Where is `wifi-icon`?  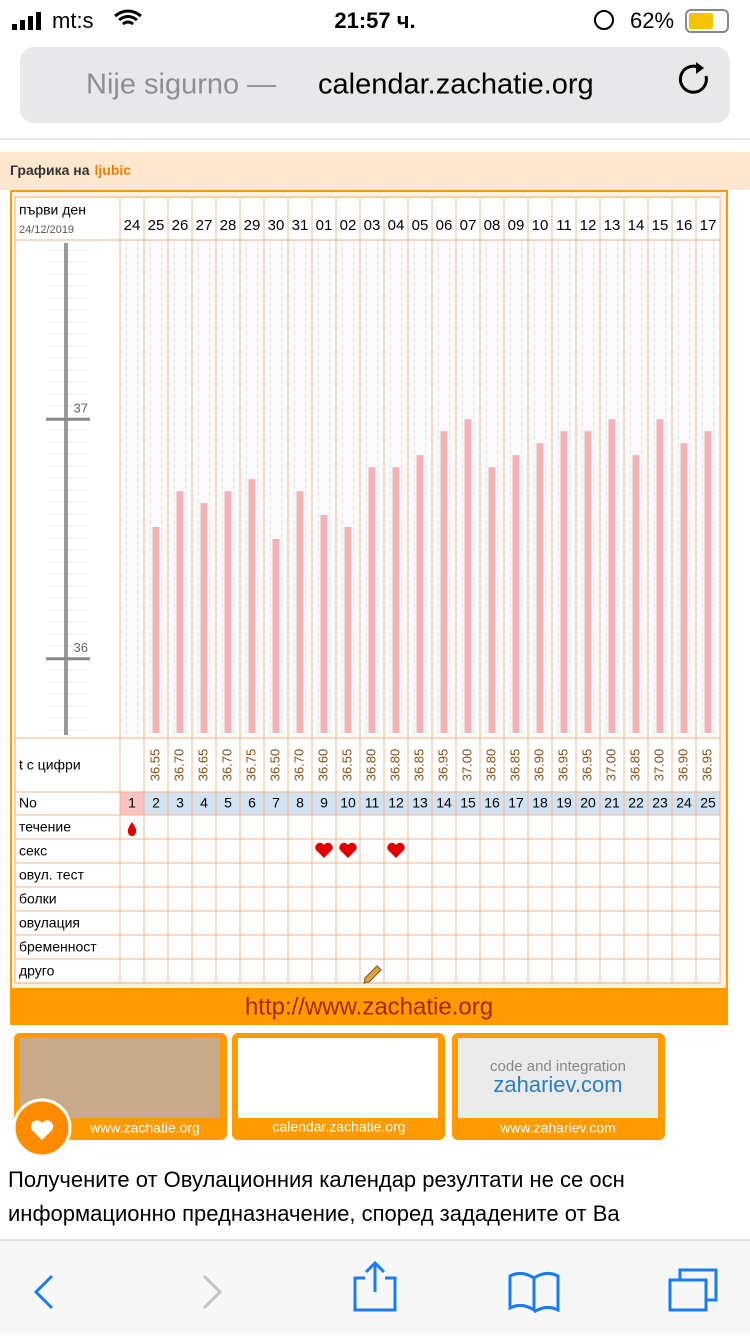
wifi-icon is located at coordinates (128, 17).